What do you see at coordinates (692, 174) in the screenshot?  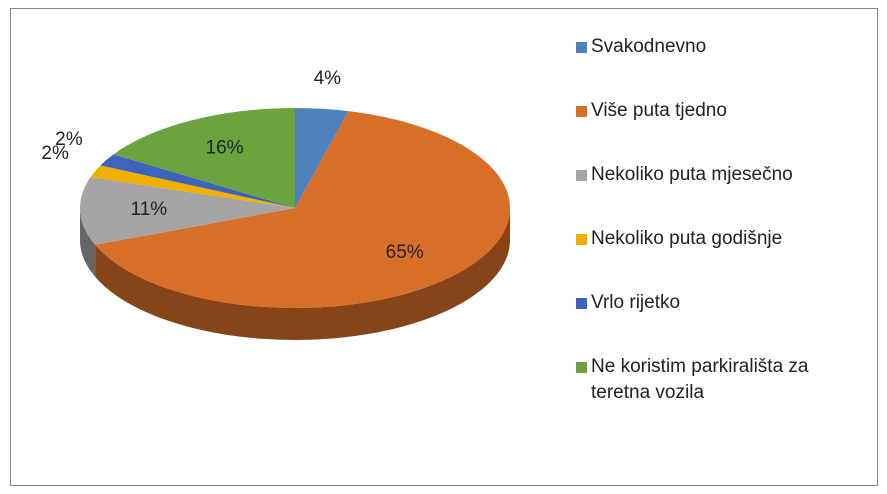 I see `legend-label: Nekoliko puta mjesečno` at bounding box center [692, 174].